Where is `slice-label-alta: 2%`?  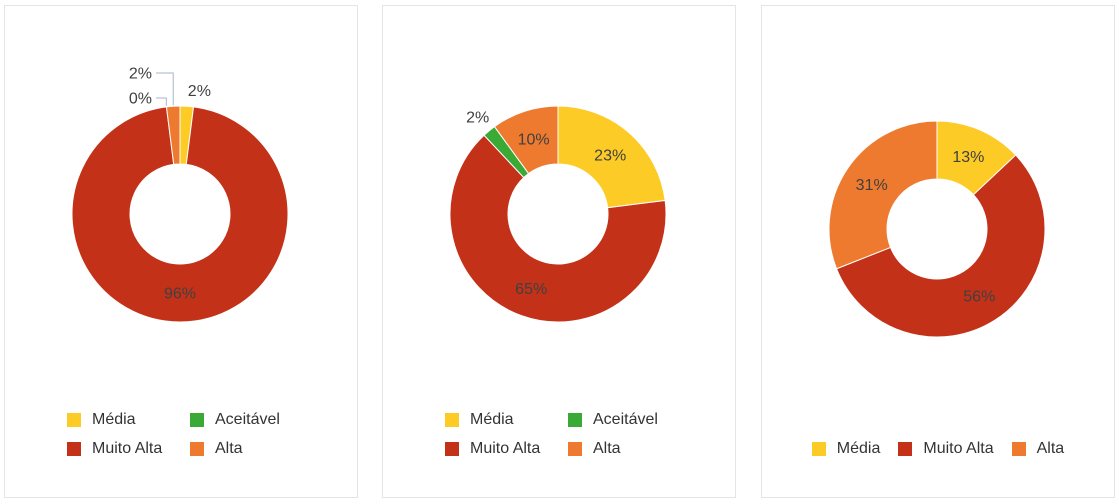
slice-label-alta: 2% is located at coordinates (140, 74).